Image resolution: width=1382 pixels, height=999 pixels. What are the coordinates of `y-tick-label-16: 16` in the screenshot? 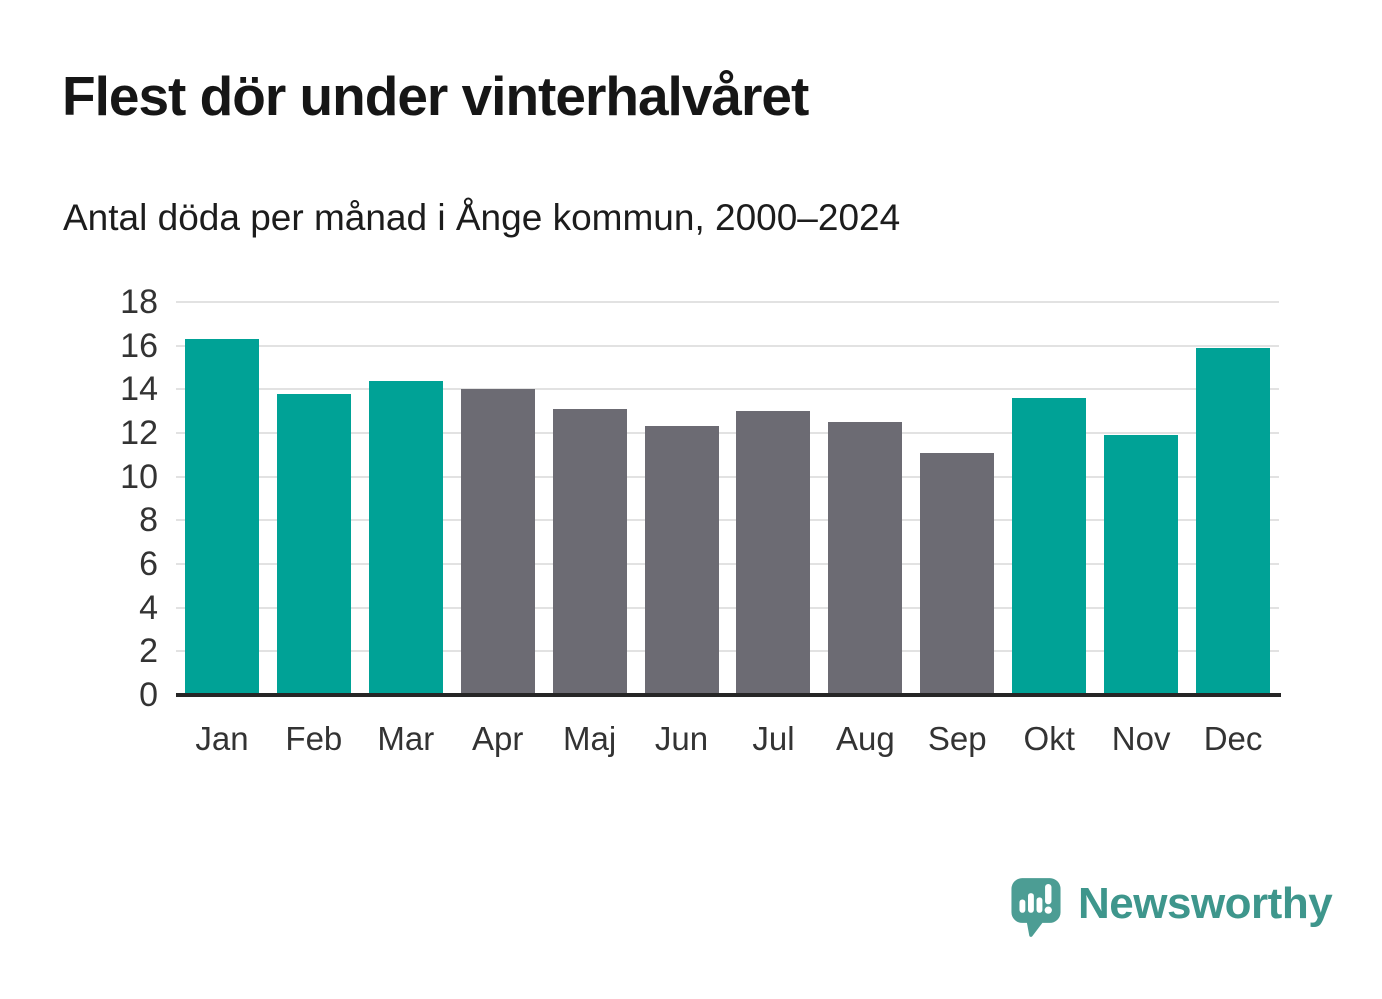 It's located at (139, 345).